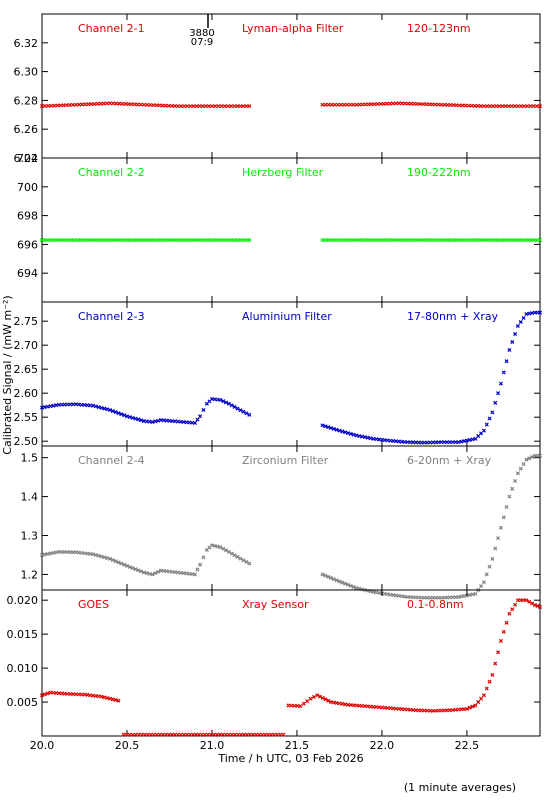  I want to click on y-tick-label: 0.005, so click(23, 702).